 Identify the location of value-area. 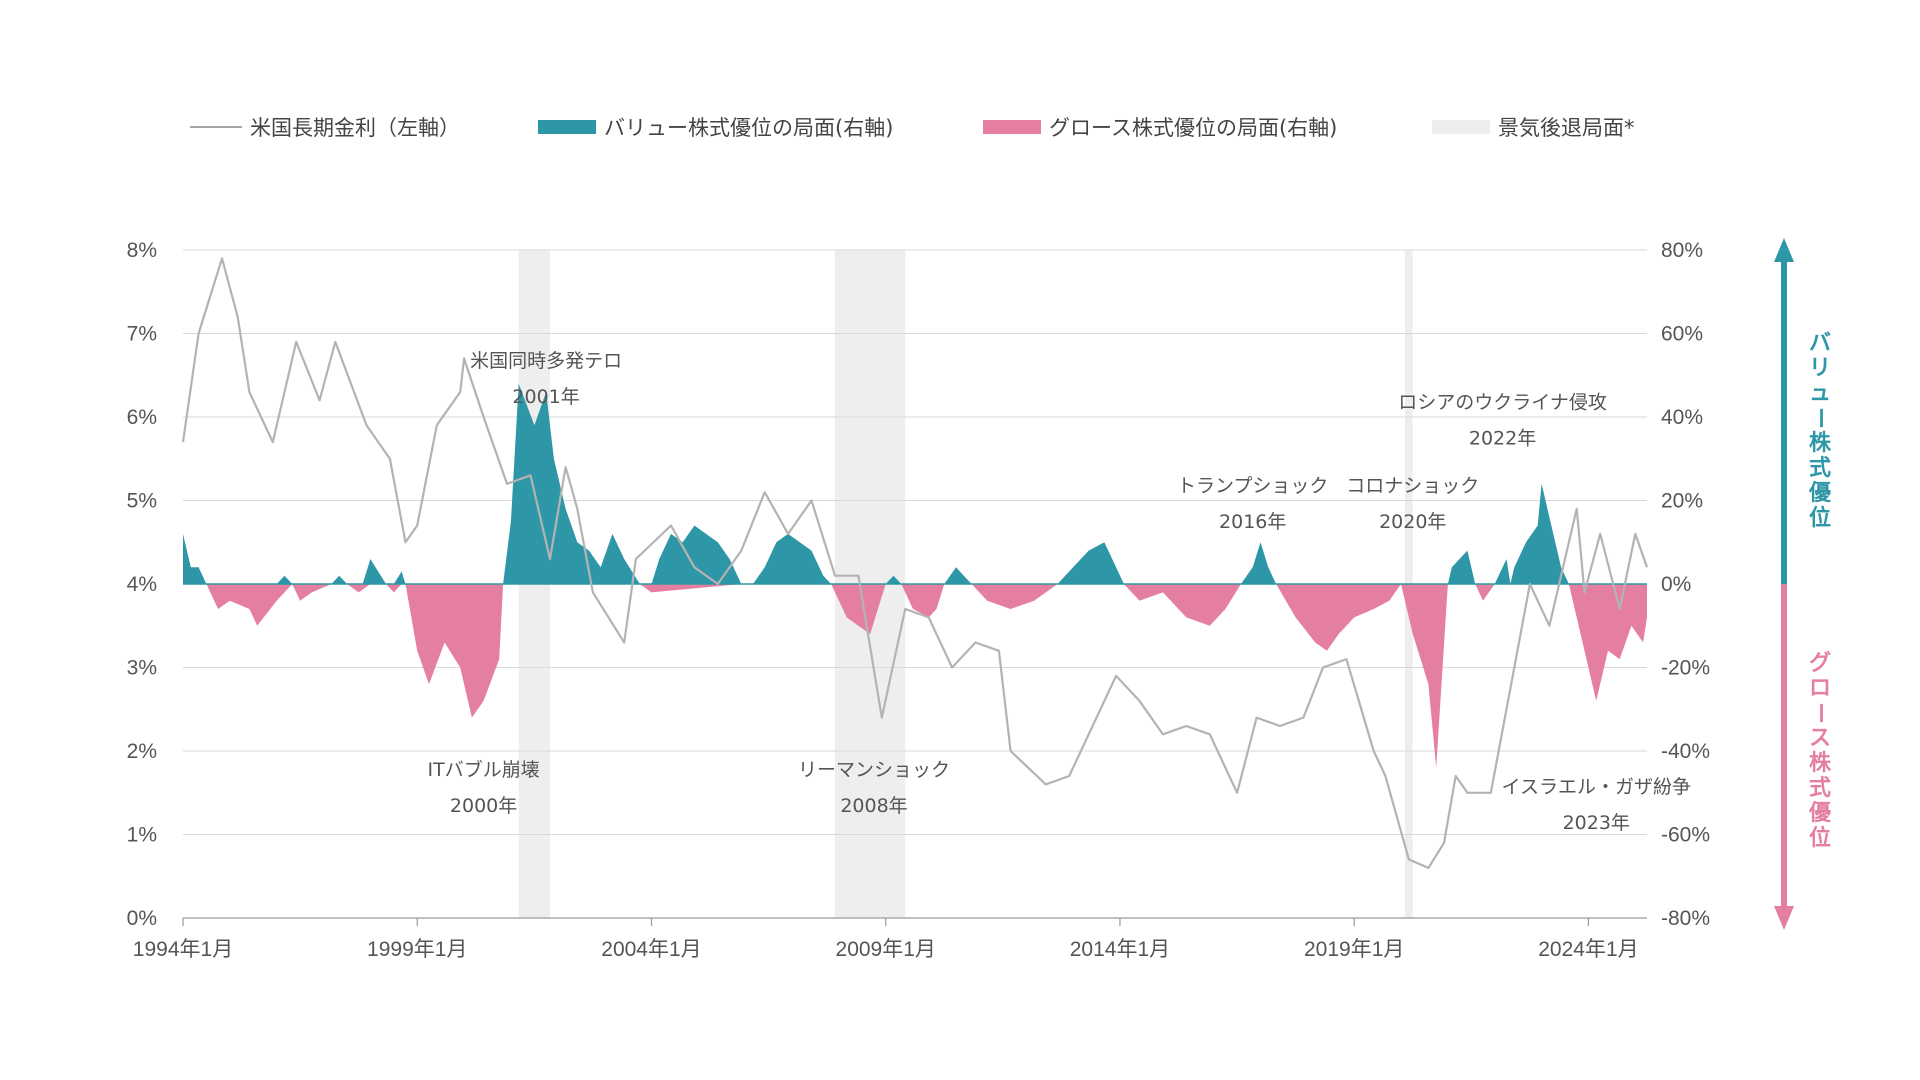
(876, 483).